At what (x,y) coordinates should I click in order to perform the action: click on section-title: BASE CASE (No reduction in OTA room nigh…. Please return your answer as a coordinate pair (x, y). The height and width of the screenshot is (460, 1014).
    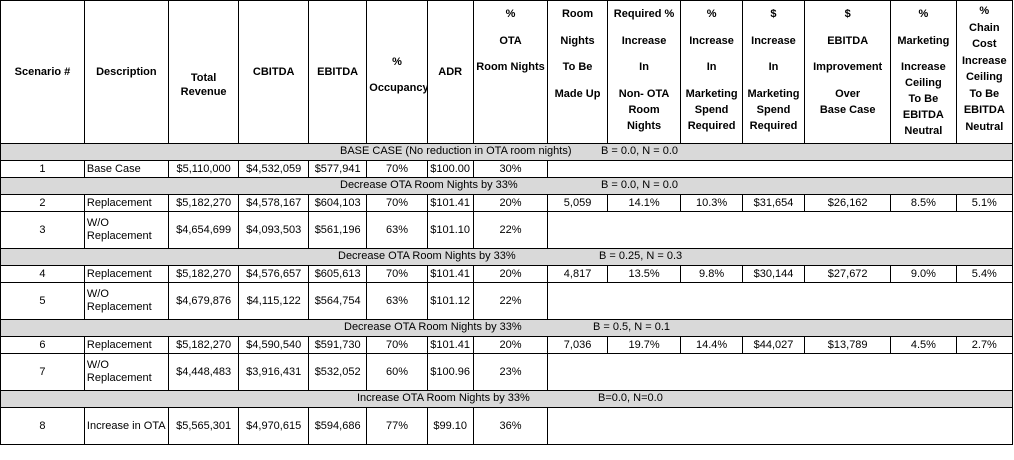
    Looking at the image, I should click on (456, 151).